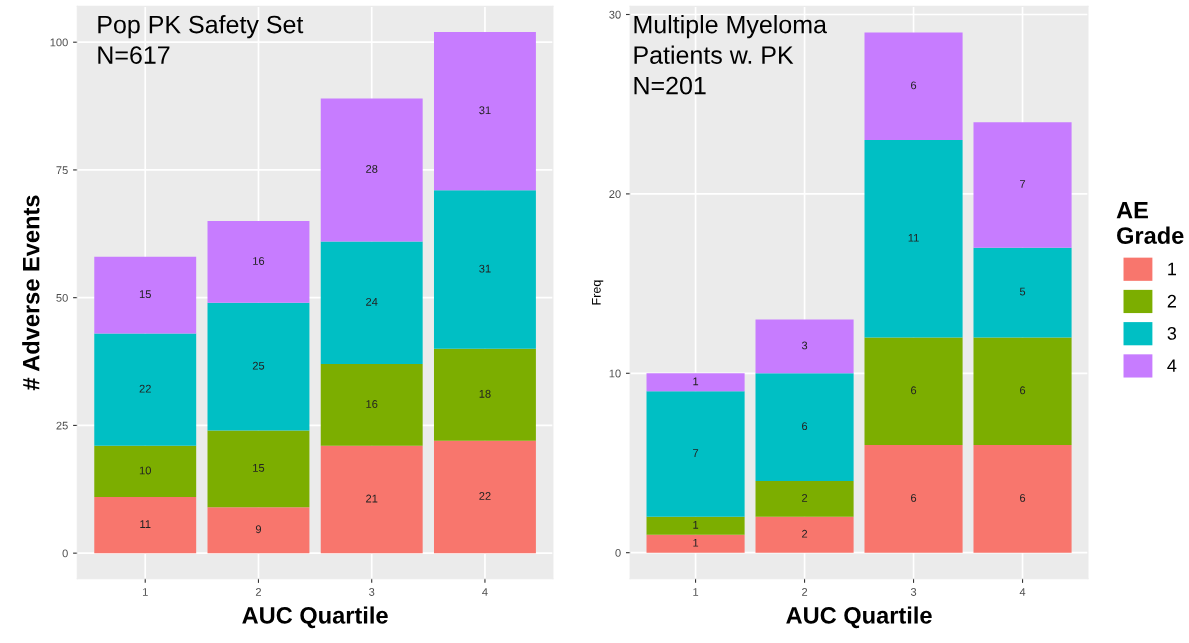  Describe the element at coordinates (201, 39) in the screenshot. I see `annotation: Pop PK Safety Set N=617` at that location.